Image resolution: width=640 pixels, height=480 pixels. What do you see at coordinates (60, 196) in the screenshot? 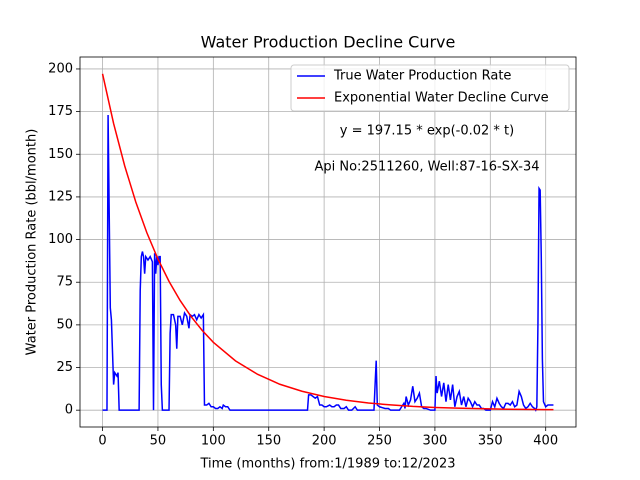
I see `y-tick-label: 125` at bounding box center [60, 196].